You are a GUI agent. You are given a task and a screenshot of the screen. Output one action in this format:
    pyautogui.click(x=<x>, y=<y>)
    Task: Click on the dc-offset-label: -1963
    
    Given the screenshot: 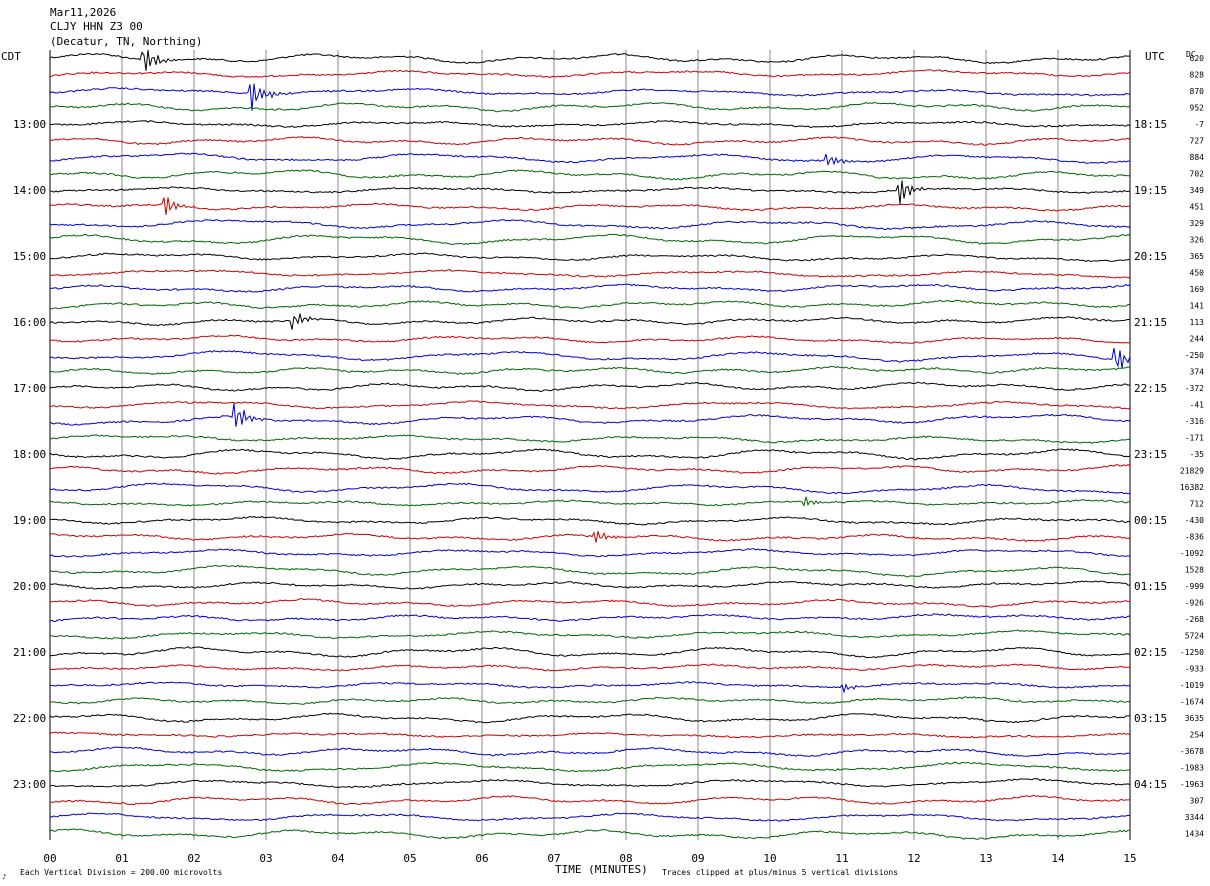 What is the action you would take?
    pyautogui.click(x=1192, y=784)
    